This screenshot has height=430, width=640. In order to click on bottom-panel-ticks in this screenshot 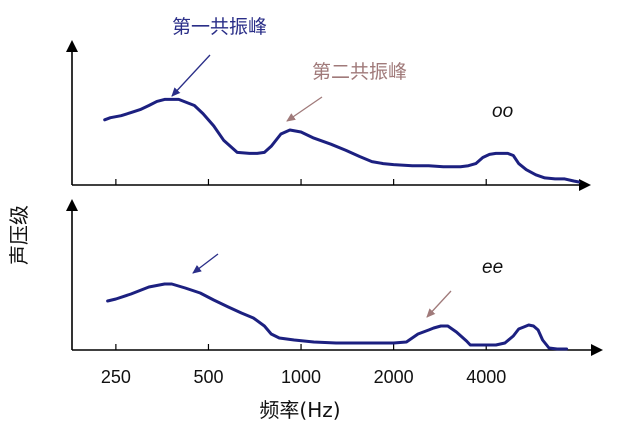, I will do `click(301, 347)`.